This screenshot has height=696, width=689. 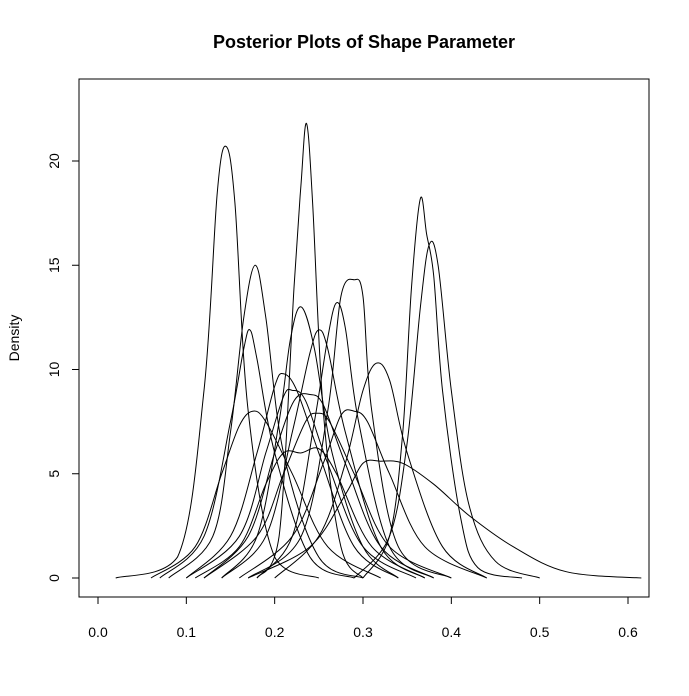 I want to click on y-tick-label: 0, so click(x=54, y=578).